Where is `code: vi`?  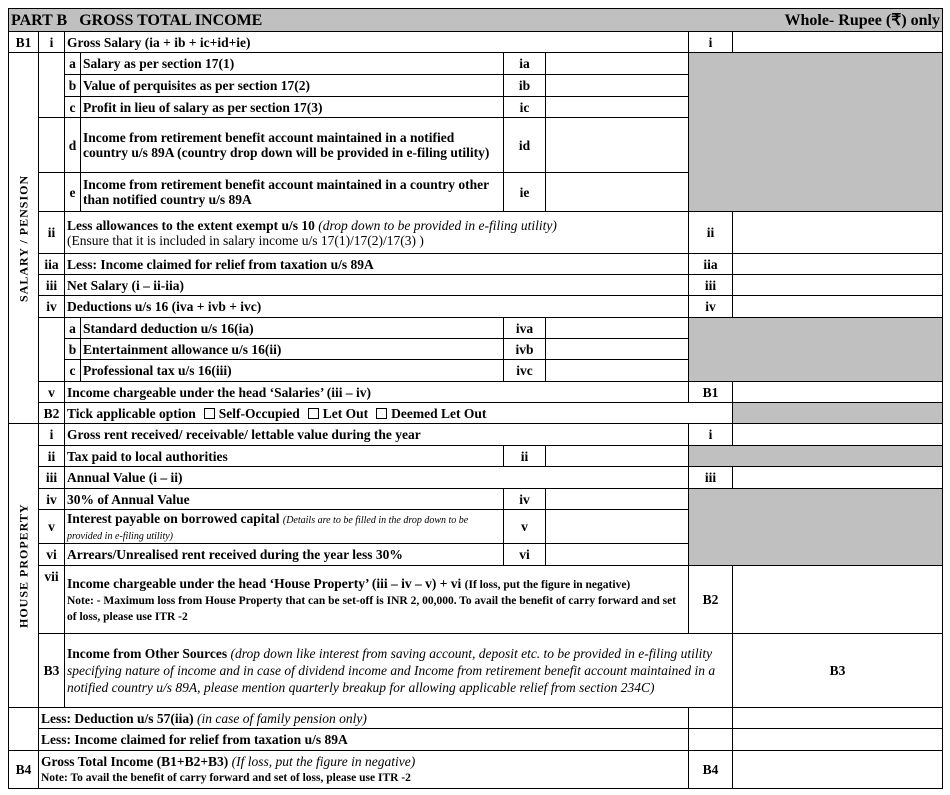
code: vi is located at coordinates (524, 554).